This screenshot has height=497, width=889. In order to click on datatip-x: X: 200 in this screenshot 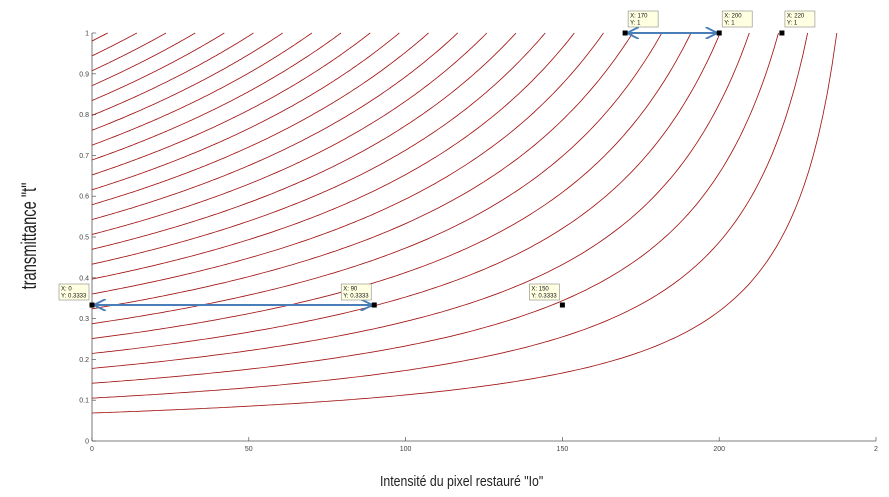, I will do `click(733, 17)`.